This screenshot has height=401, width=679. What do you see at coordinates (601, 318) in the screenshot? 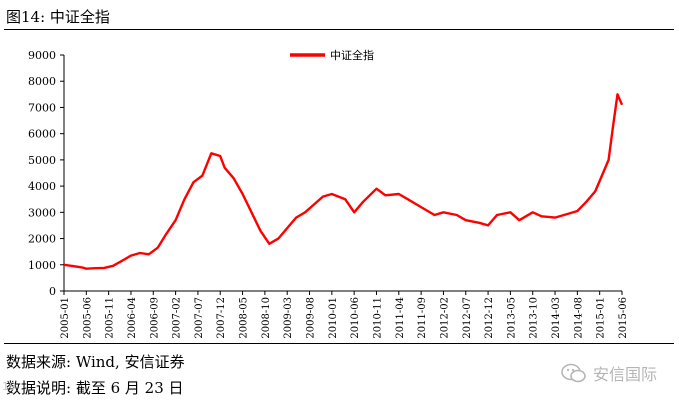
I see `x-tick-label: 2015-01` at bounding box center [601, 318].